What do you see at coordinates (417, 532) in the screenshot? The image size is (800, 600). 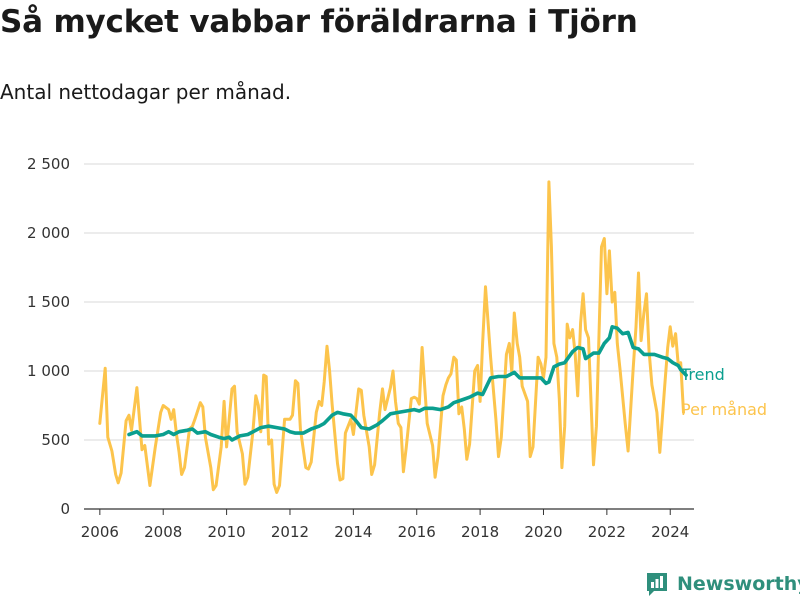 I see `x-tick-label: 2016` at bounding box center [417, 532].